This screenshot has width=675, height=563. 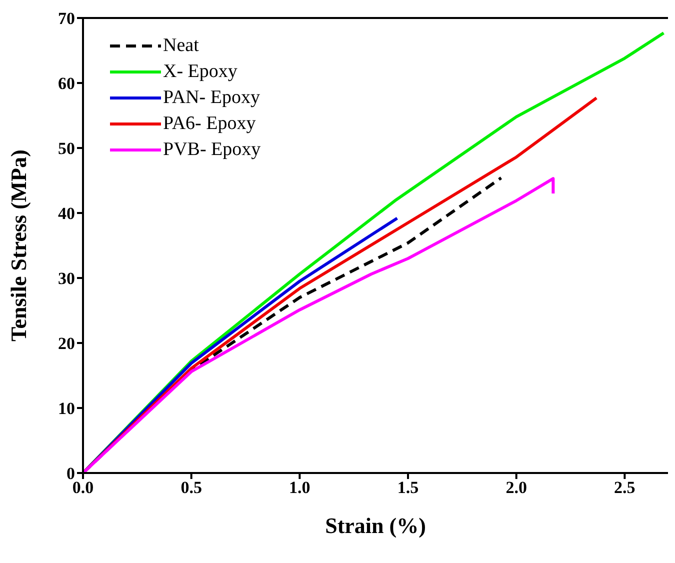 What do you see at coordinates (66, 214) in the screenshot?
I see `y-tick-label: 40` at bounding box center [66, 214].